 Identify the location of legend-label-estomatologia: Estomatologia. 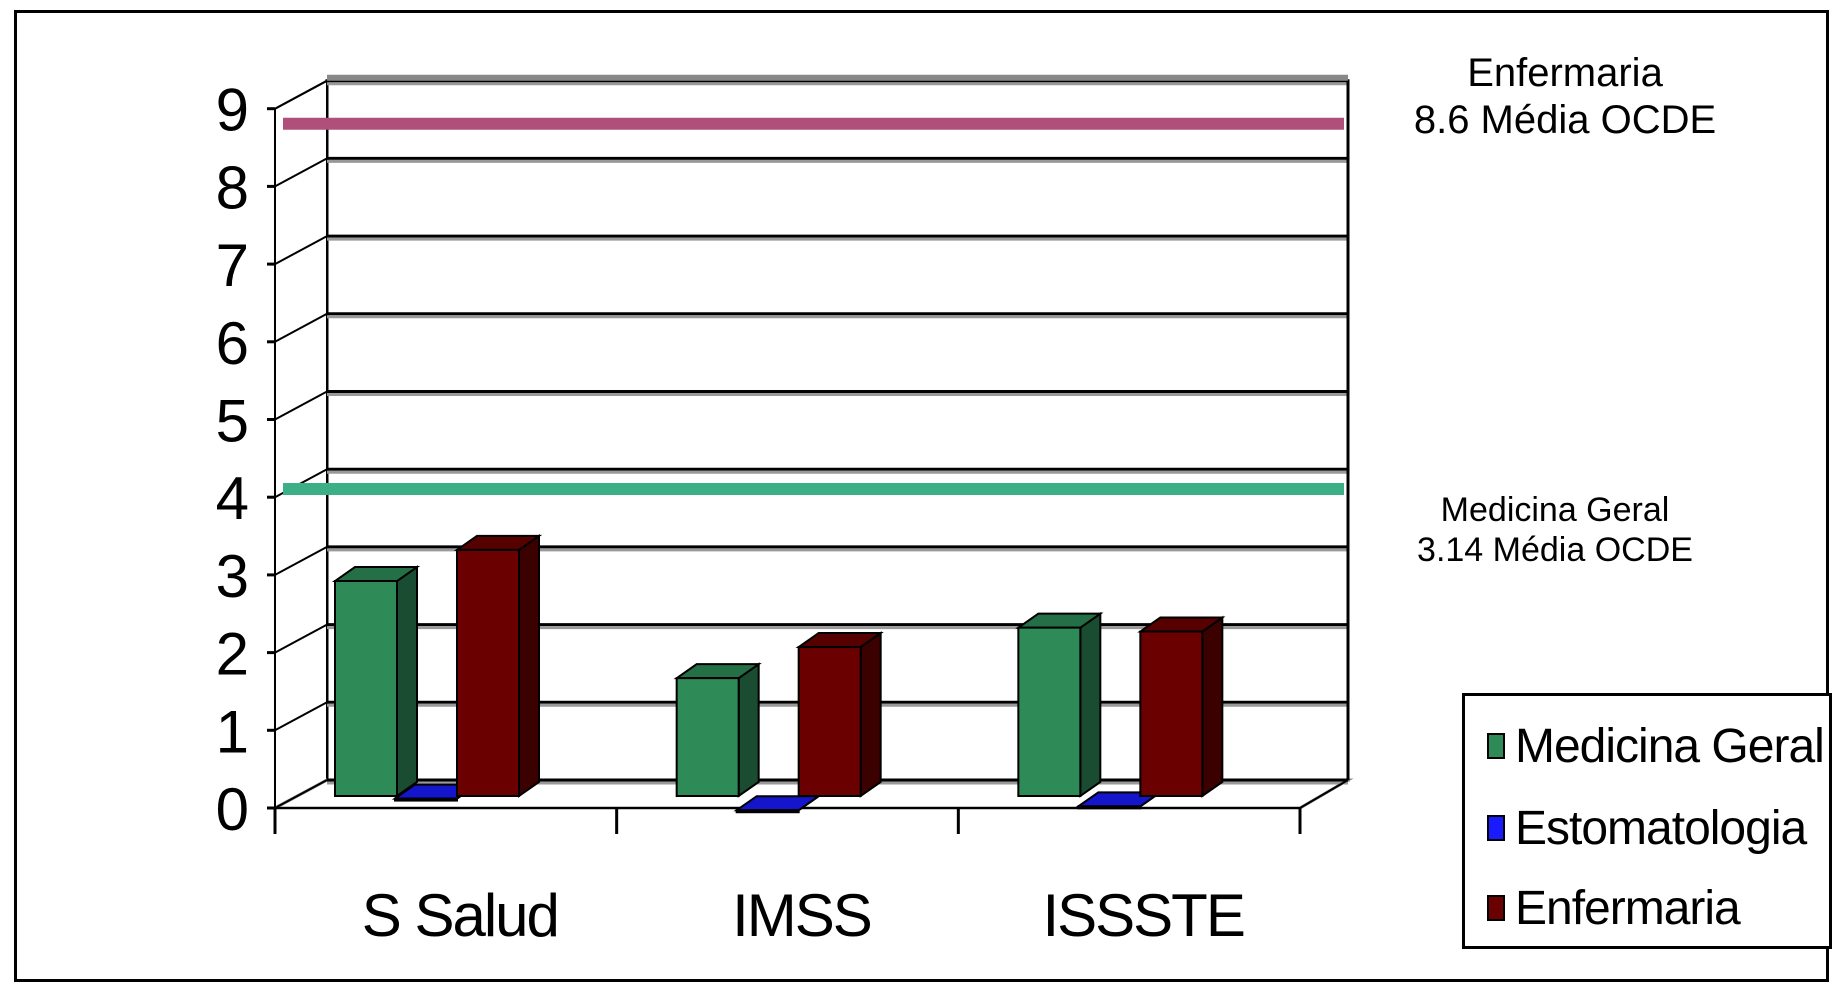
(1661, 828).